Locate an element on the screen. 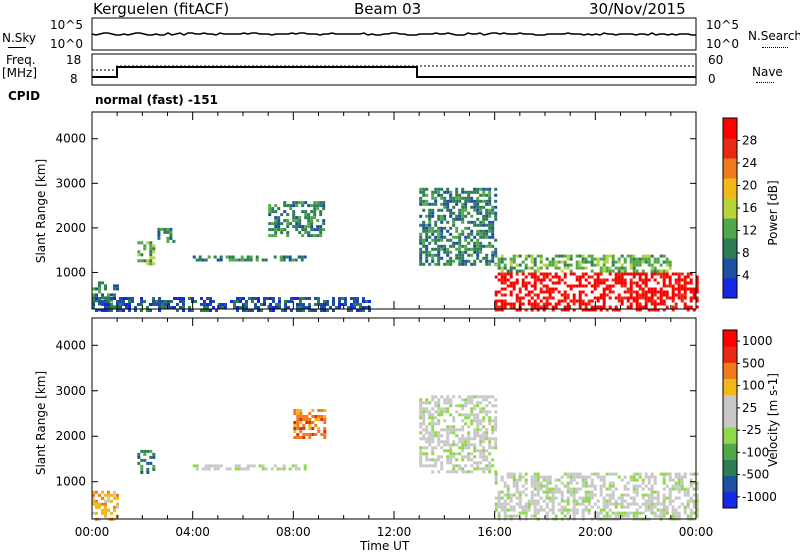  colorbar-frame is located at coordinates (730, 419).